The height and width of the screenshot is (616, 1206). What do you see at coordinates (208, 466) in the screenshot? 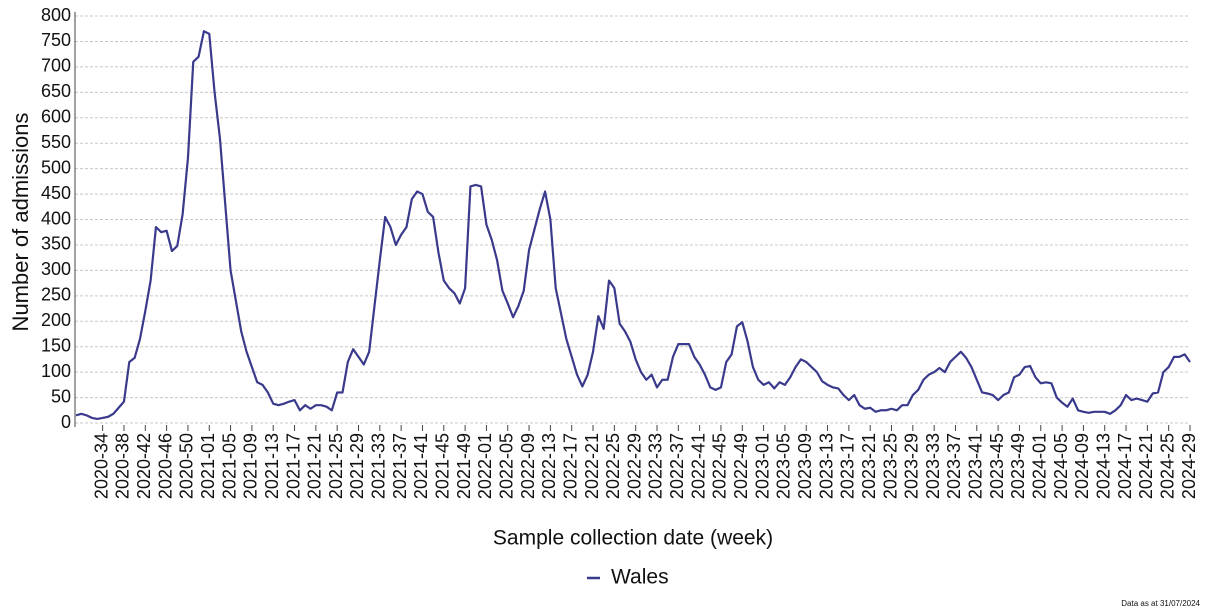
I see `x-tick-label: 2021-01` at bounding box center [208, 466].